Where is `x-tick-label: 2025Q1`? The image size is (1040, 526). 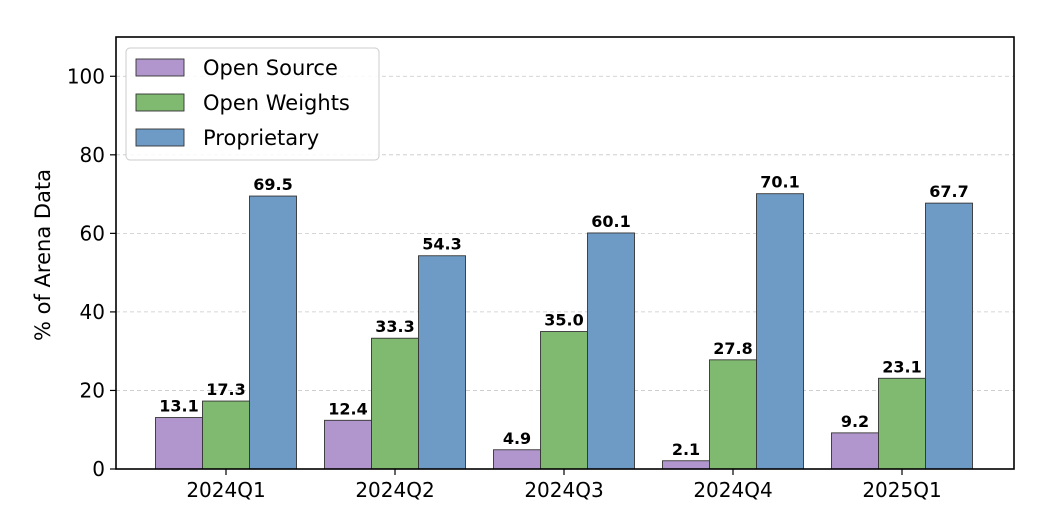 x-tick-label: 2025Q1 is located at coordinates (901, 490).